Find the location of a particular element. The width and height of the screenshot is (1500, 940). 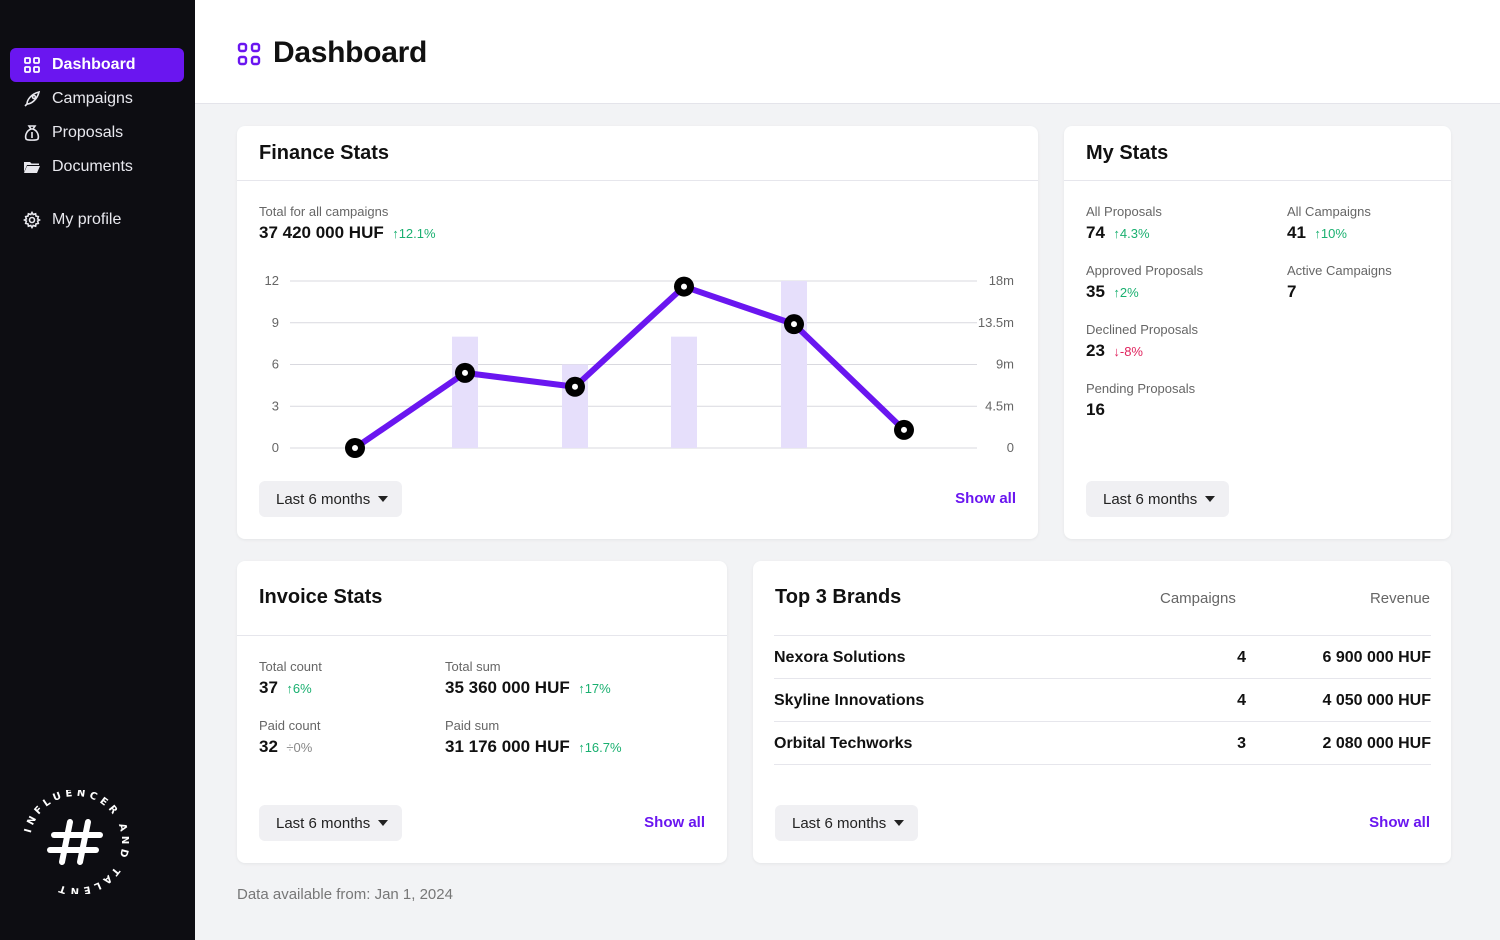

card-title: Top 3 Brands is located at coordinates (838, 597).